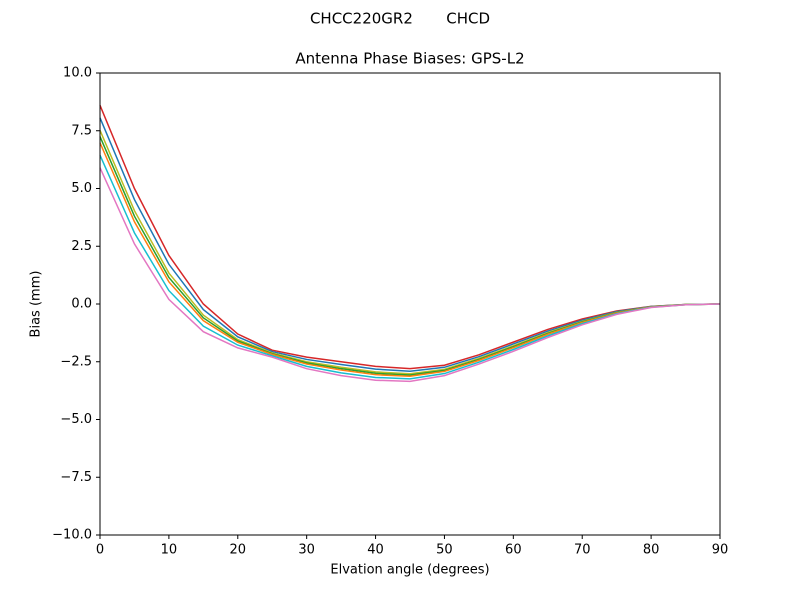 This screenshot has height=600, width=800. I want to click on x-tick-label: 90, so click(720, 550).